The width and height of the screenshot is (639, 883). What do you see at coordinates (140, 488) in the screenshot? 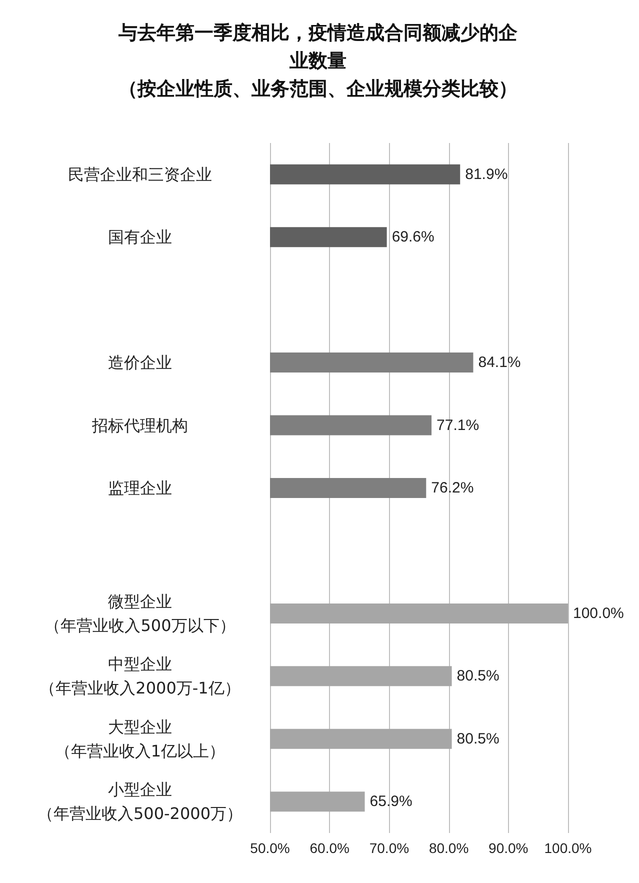
I see `y-tick-label: 监理企业` at bounding box center [140, 488].